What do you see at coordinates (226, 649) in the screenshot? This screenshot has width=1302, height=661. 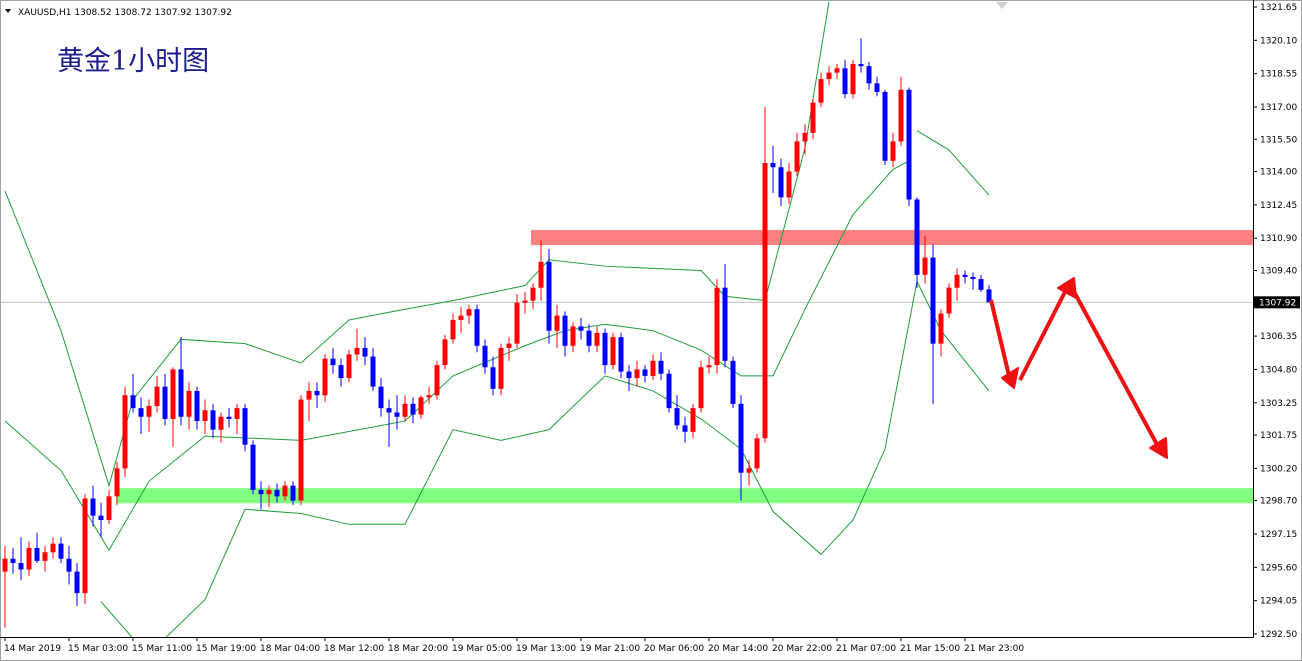 I see `x-tick-label: 15 Mar 19:00` at bounding box center [226, 649].